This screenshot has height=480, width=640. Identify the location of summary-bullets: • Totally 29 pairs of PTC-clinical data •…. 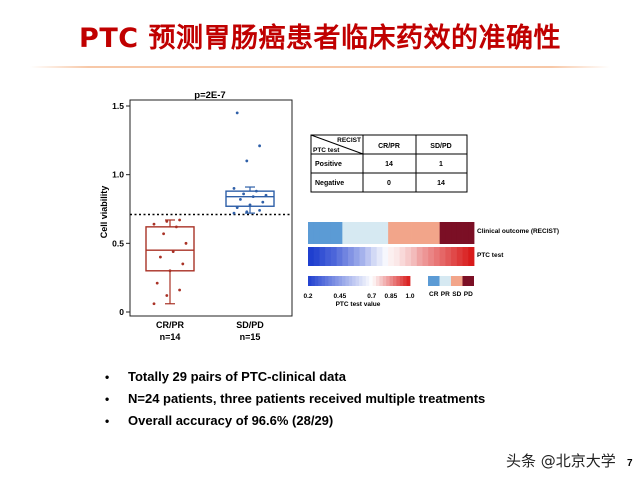
(295, 399).